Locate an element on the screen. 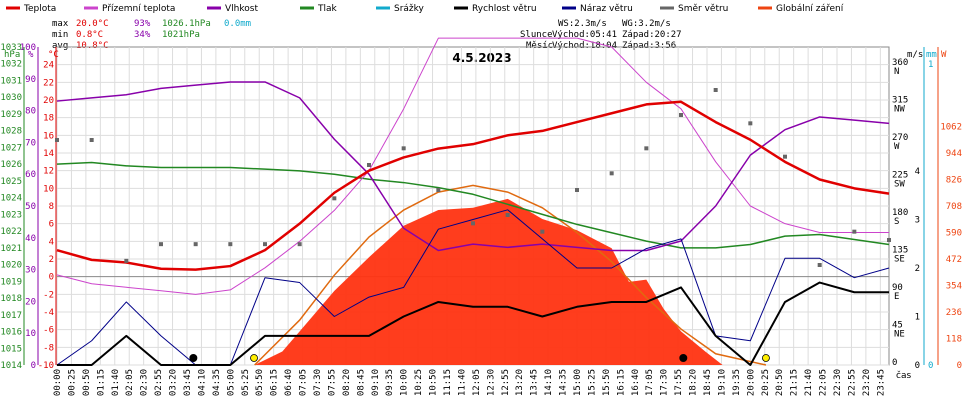  x-tick-label: 15:25 is located at coordinates (592, 382).